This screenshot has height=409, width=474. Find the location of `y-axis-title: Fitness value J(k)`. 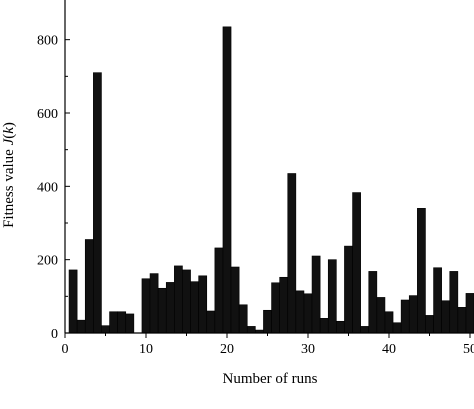

y-axis-title: Fitness value J(k) is located at coordinates (9, 175).